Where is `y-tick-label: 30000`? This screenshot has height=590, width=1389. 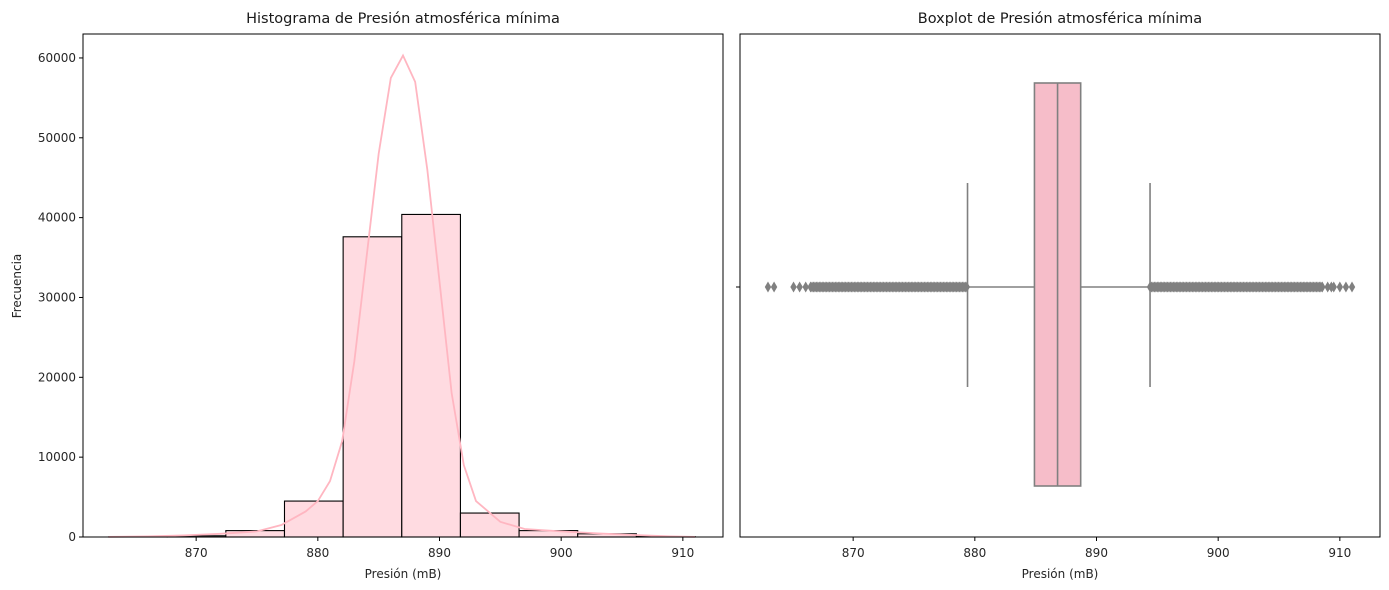 y-tick-label: 30000 is located at coordinates (57, 297).